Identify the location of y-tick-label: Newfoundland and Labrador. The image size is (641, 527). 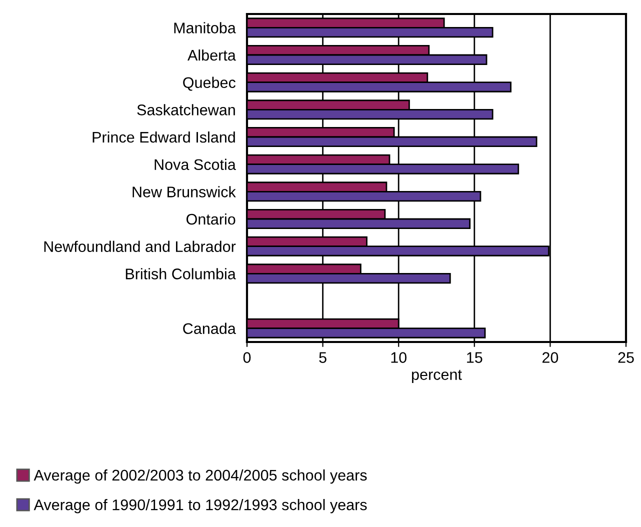
(140, 246).